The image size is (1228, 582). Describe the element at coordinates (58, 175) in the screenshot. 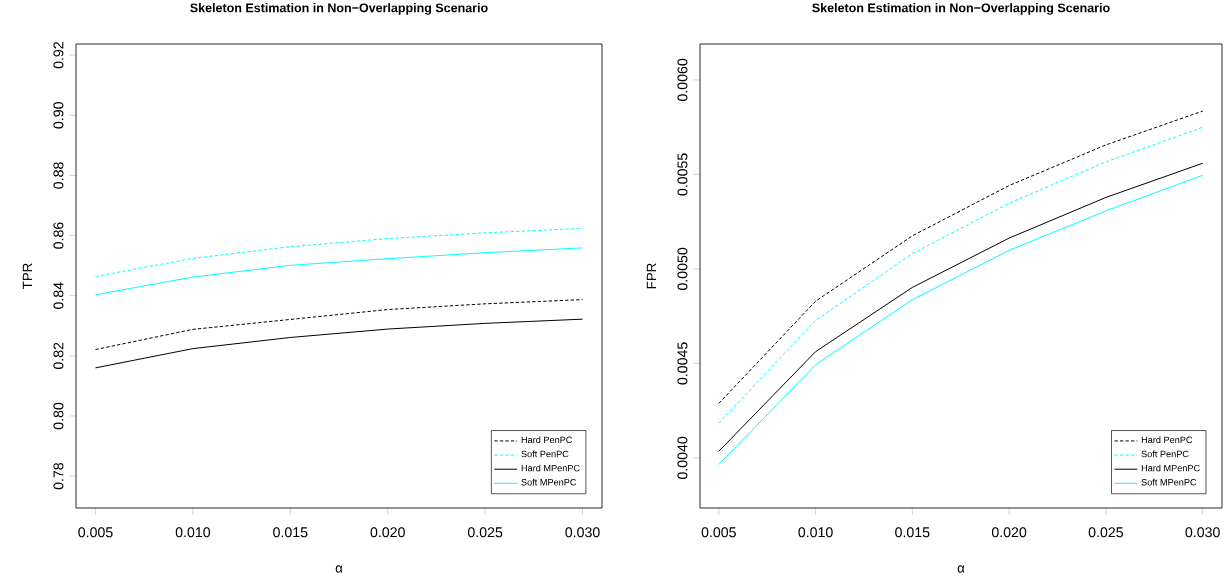

I see `y-tick-label: 0.88` at that location.